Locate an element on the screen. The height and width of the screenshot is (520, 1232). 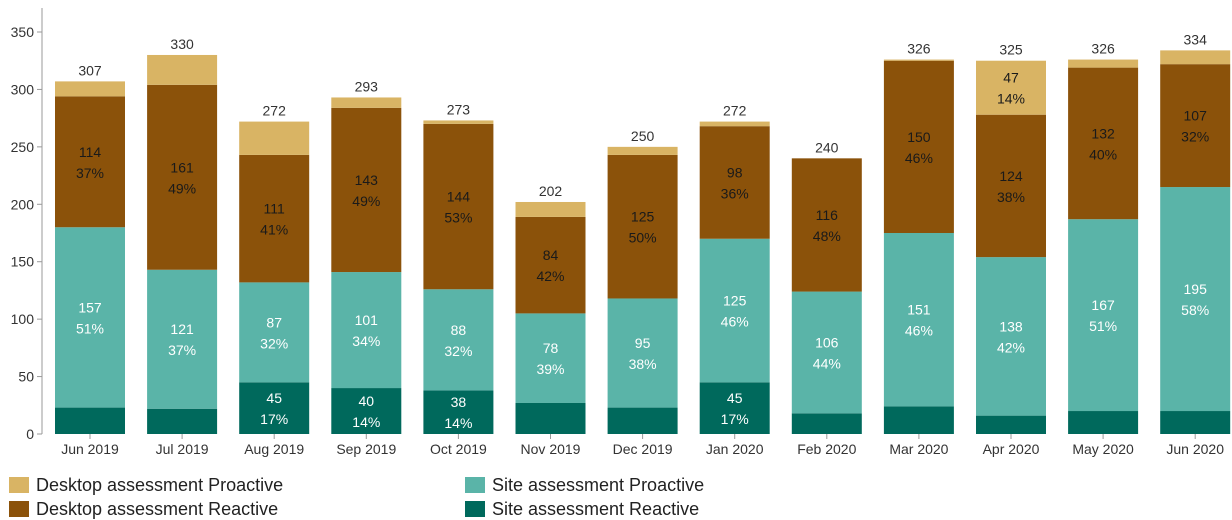
x-tick-label: Apr 2020 is located at coordinates (1011, 449).